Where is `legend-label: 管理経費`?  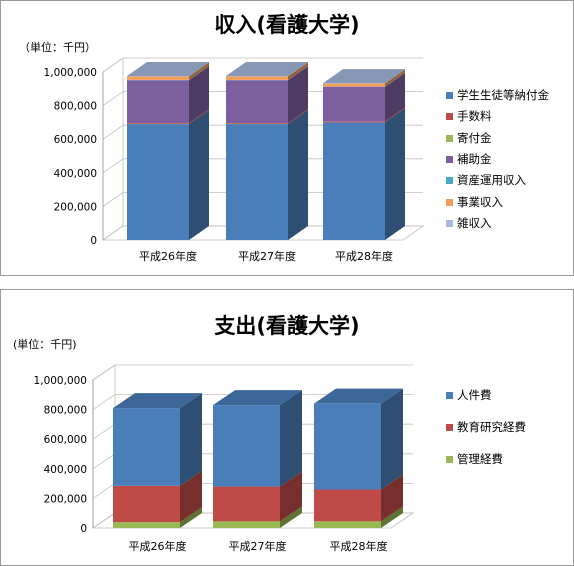
legend-label: 管理経費 is located at coordinates (480, 459).